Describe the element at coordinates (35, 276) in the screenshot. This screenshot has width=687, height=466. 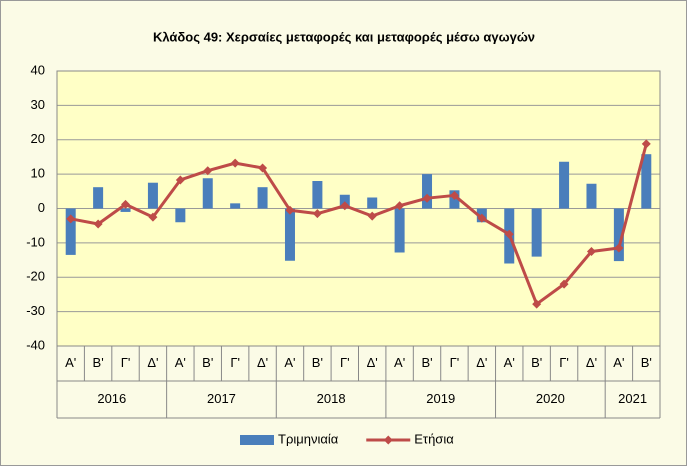
I see `y-tick-label: -20` at that location.